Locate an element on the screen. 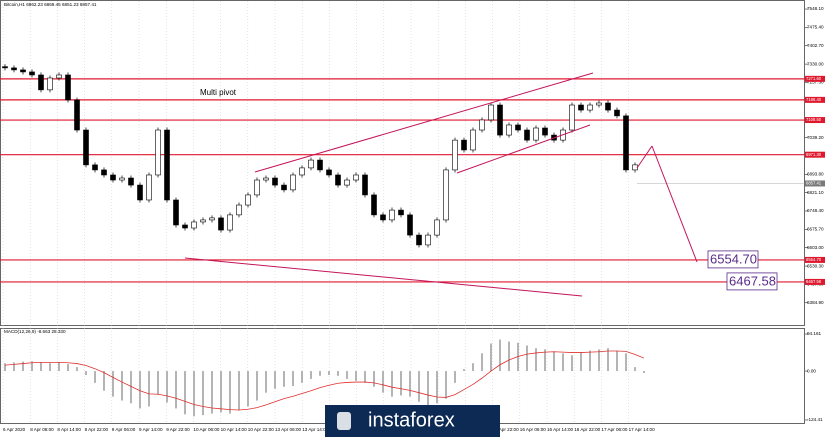 The image size is (825, 437). level-callout-box is located at coordinates (752, 281).